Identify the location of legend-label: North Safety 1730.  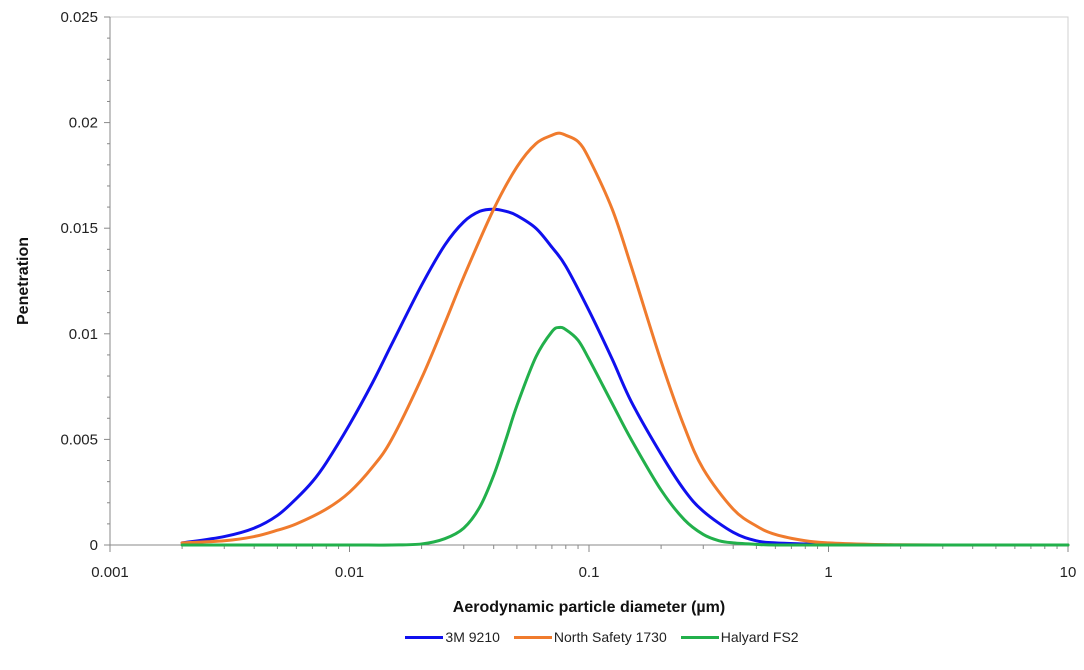
(610, 637).